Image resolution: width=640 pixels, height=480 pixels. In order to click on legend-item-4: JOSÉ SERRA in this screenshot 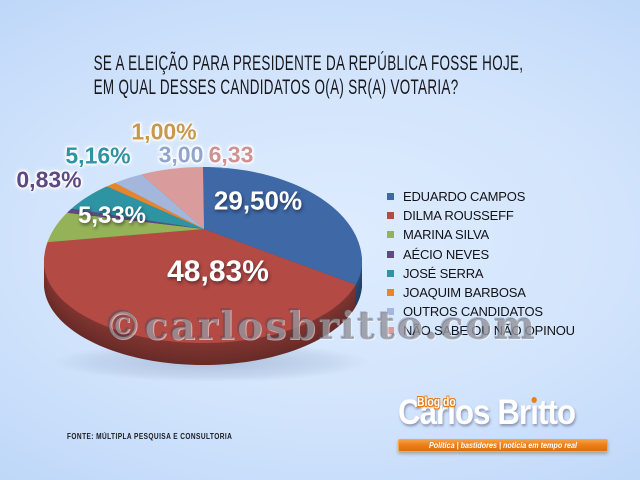, I will do `click(481, 273)`.